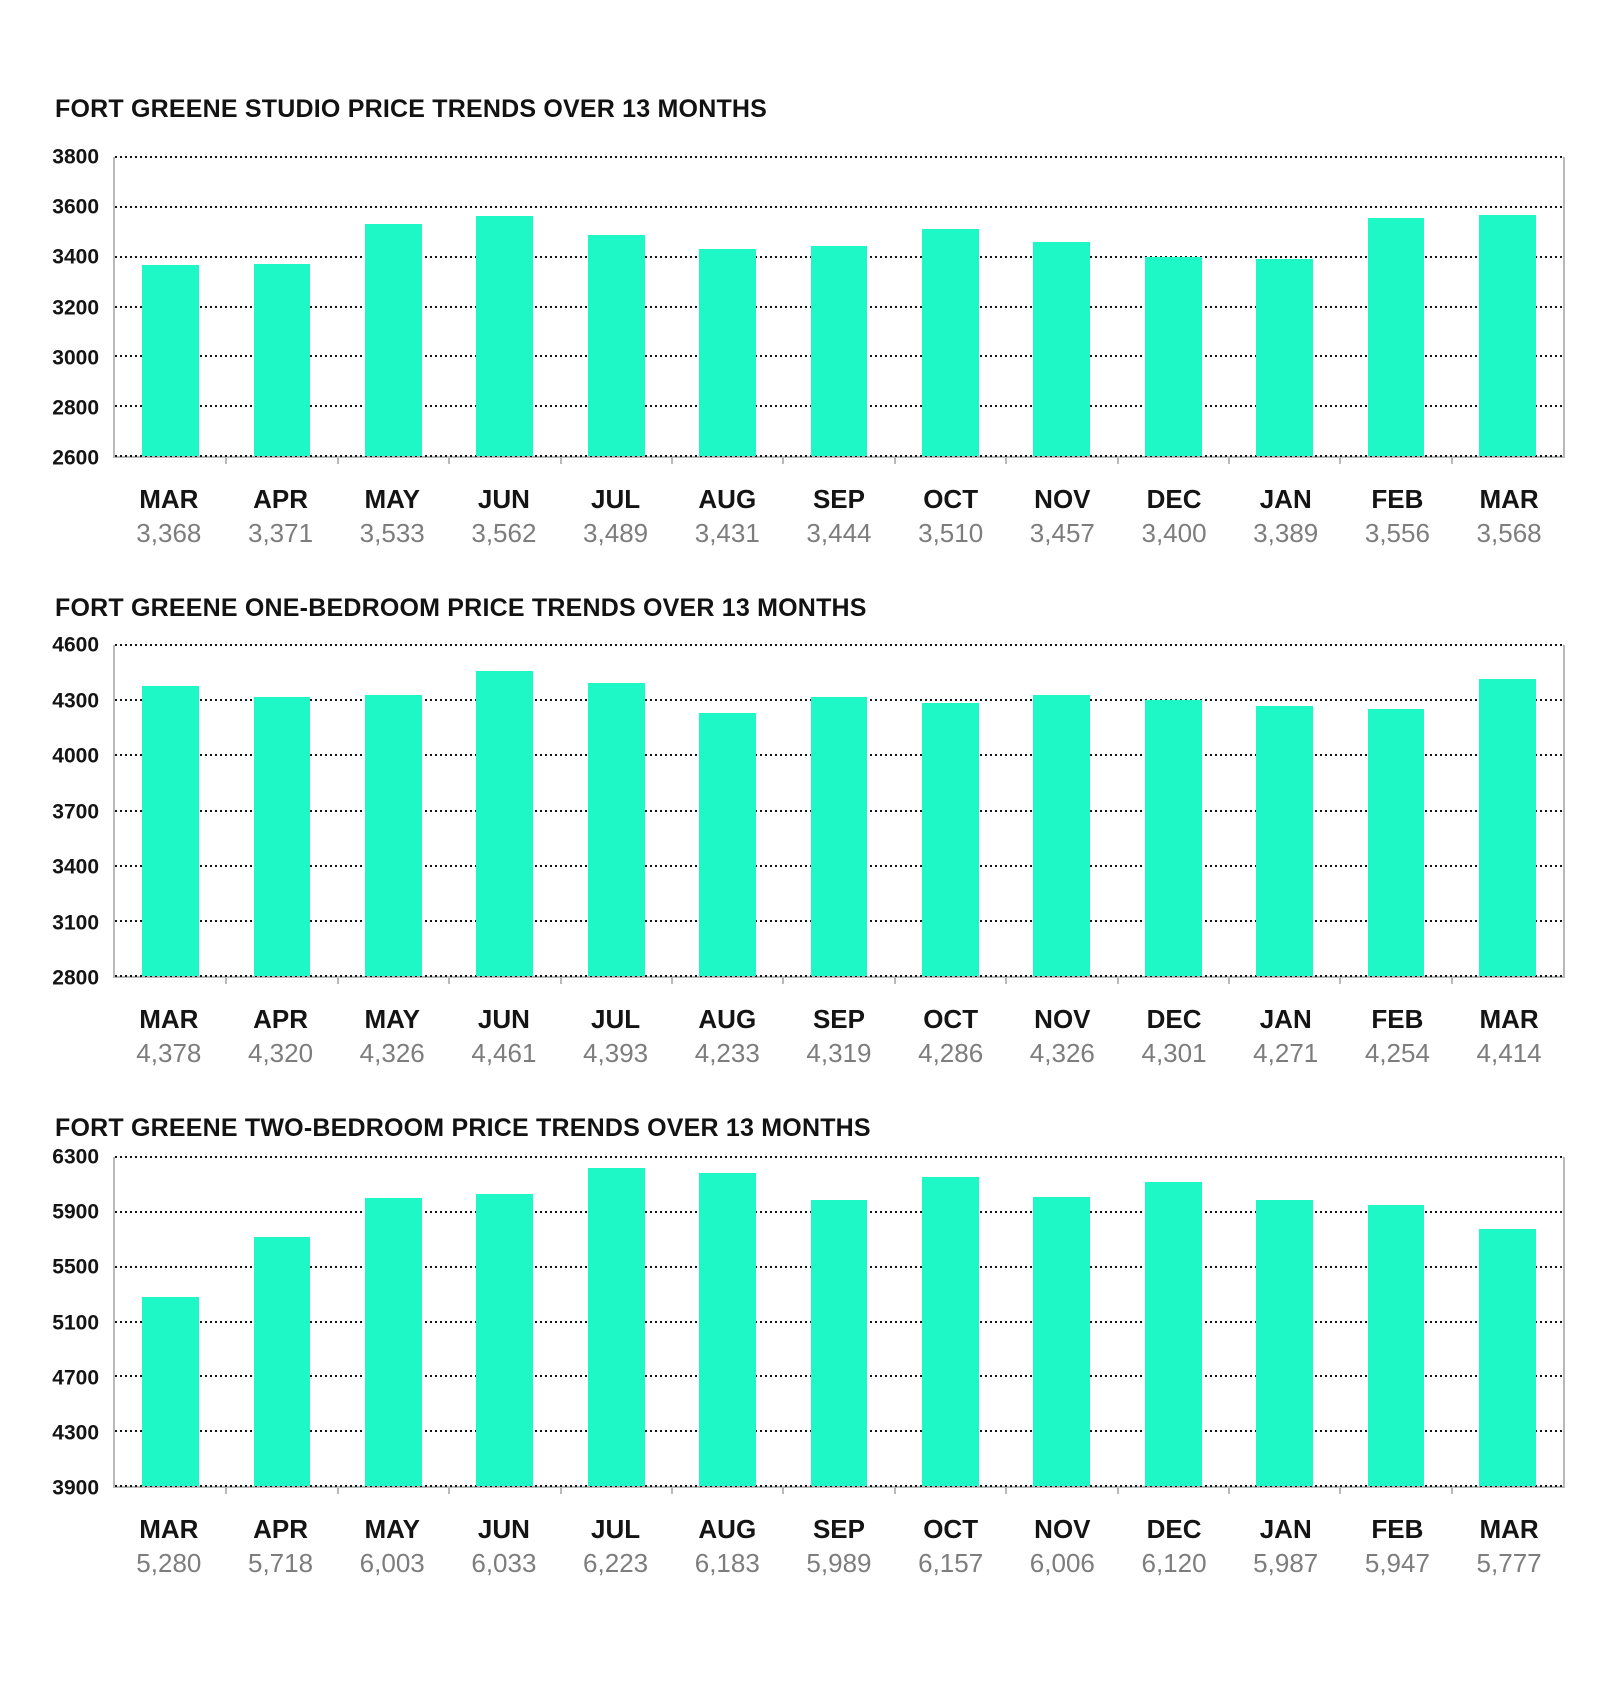 The width and height of the screenshot is (1600, 1683). Describe the element at coordinates (504, 533) in the screenshot. I see `value-label: 3,562` at that location.